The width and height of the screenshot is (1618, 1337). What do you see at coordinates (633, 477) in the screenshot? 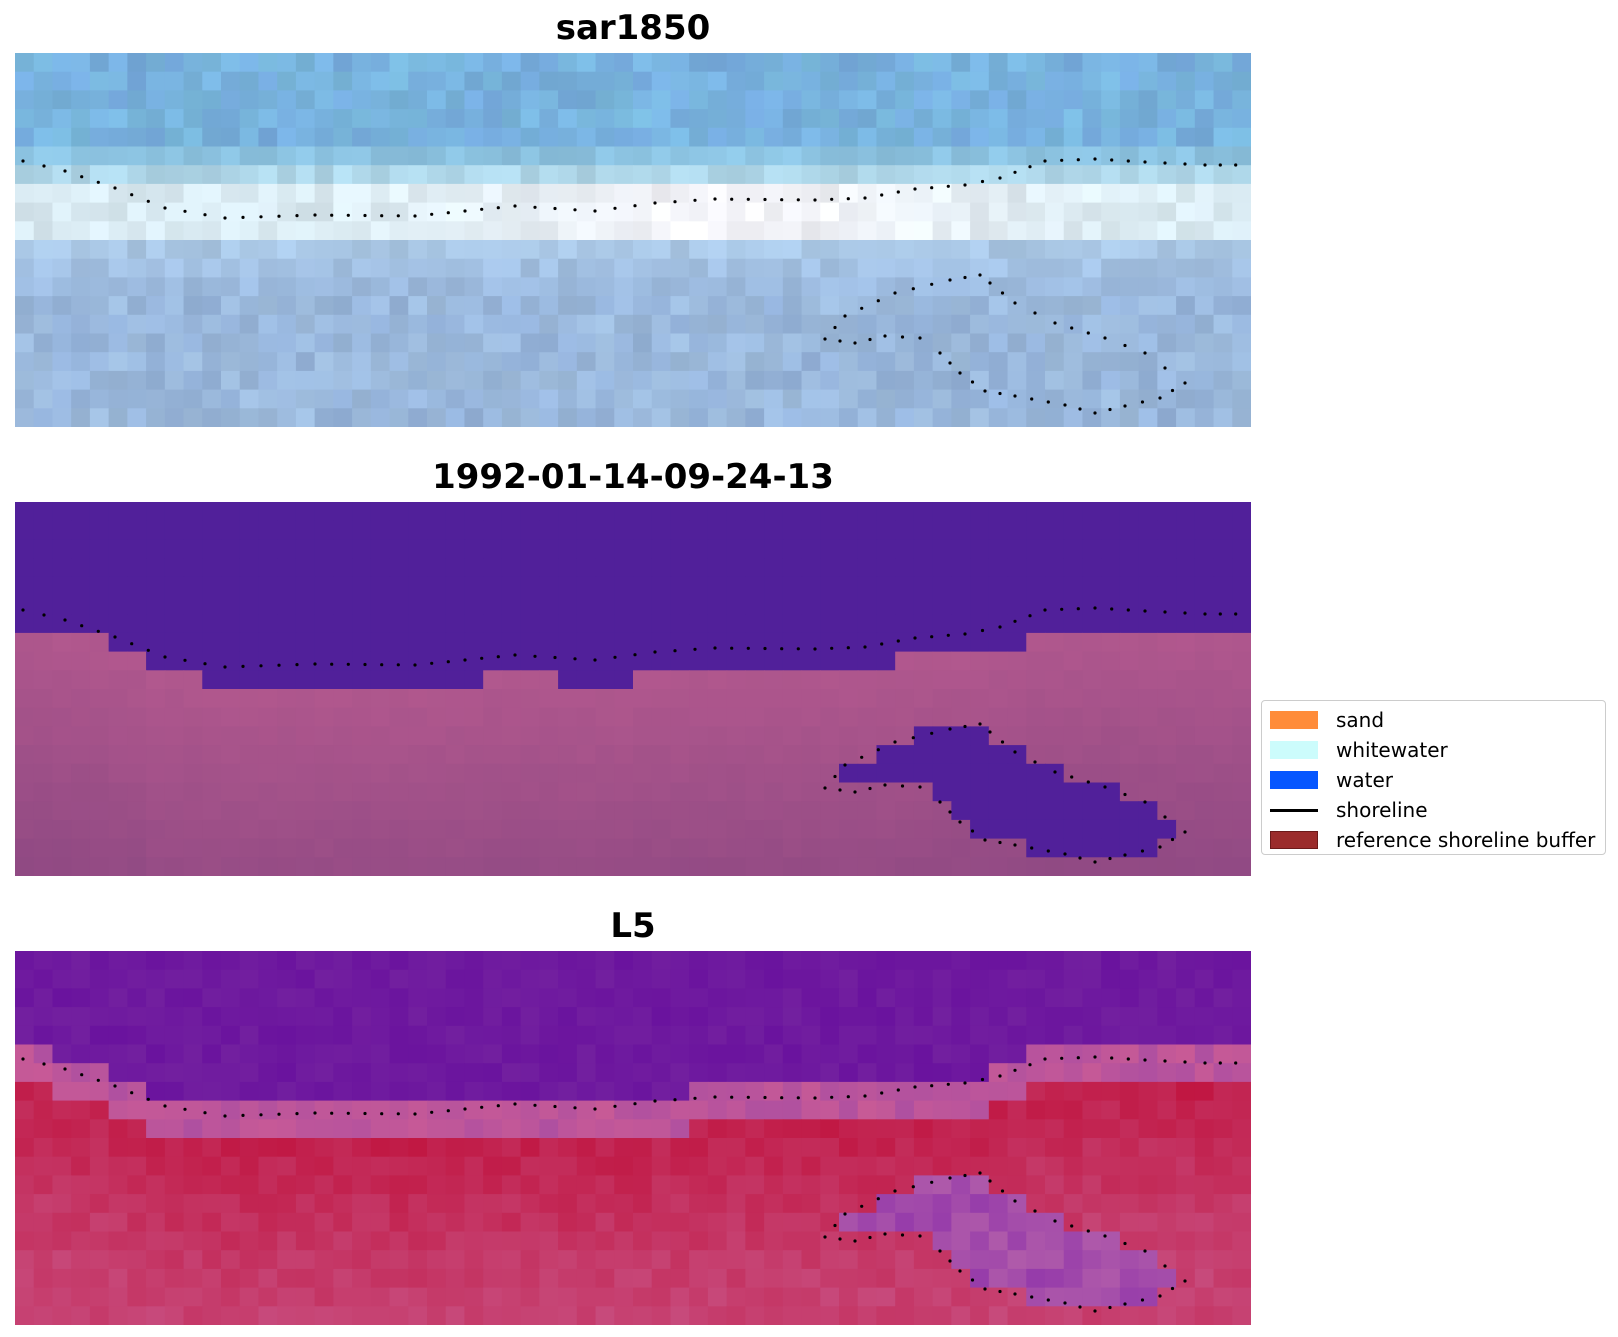
I see `panel-title: 1992-01-14-09-24-13` at bounding box center [633, 477].